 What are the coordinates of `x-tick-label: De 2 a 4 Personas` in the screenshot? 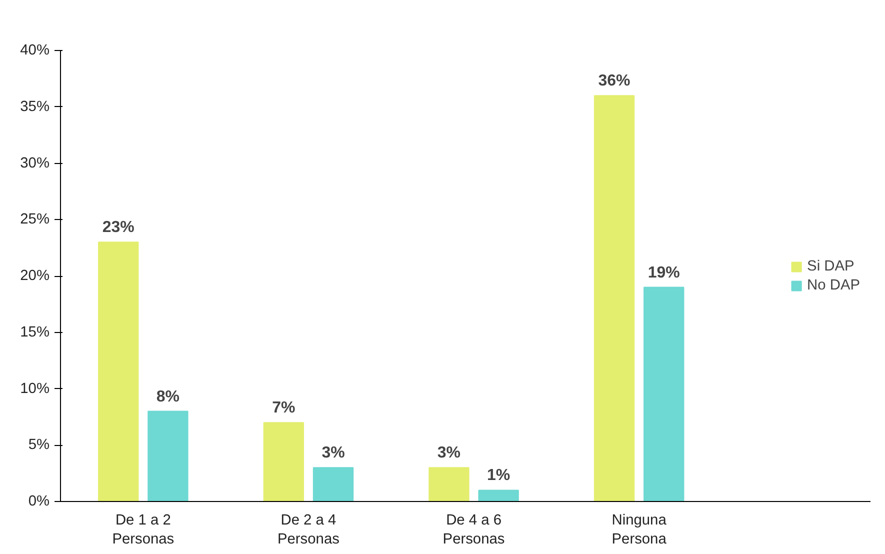 It's located at (309, 530).